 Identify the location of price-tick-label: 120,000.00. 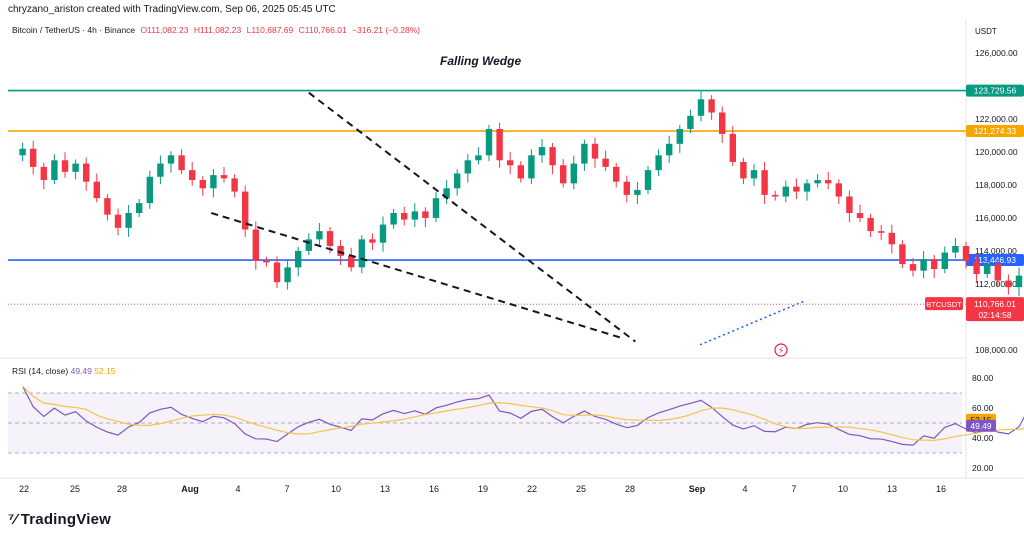
(996, 152).